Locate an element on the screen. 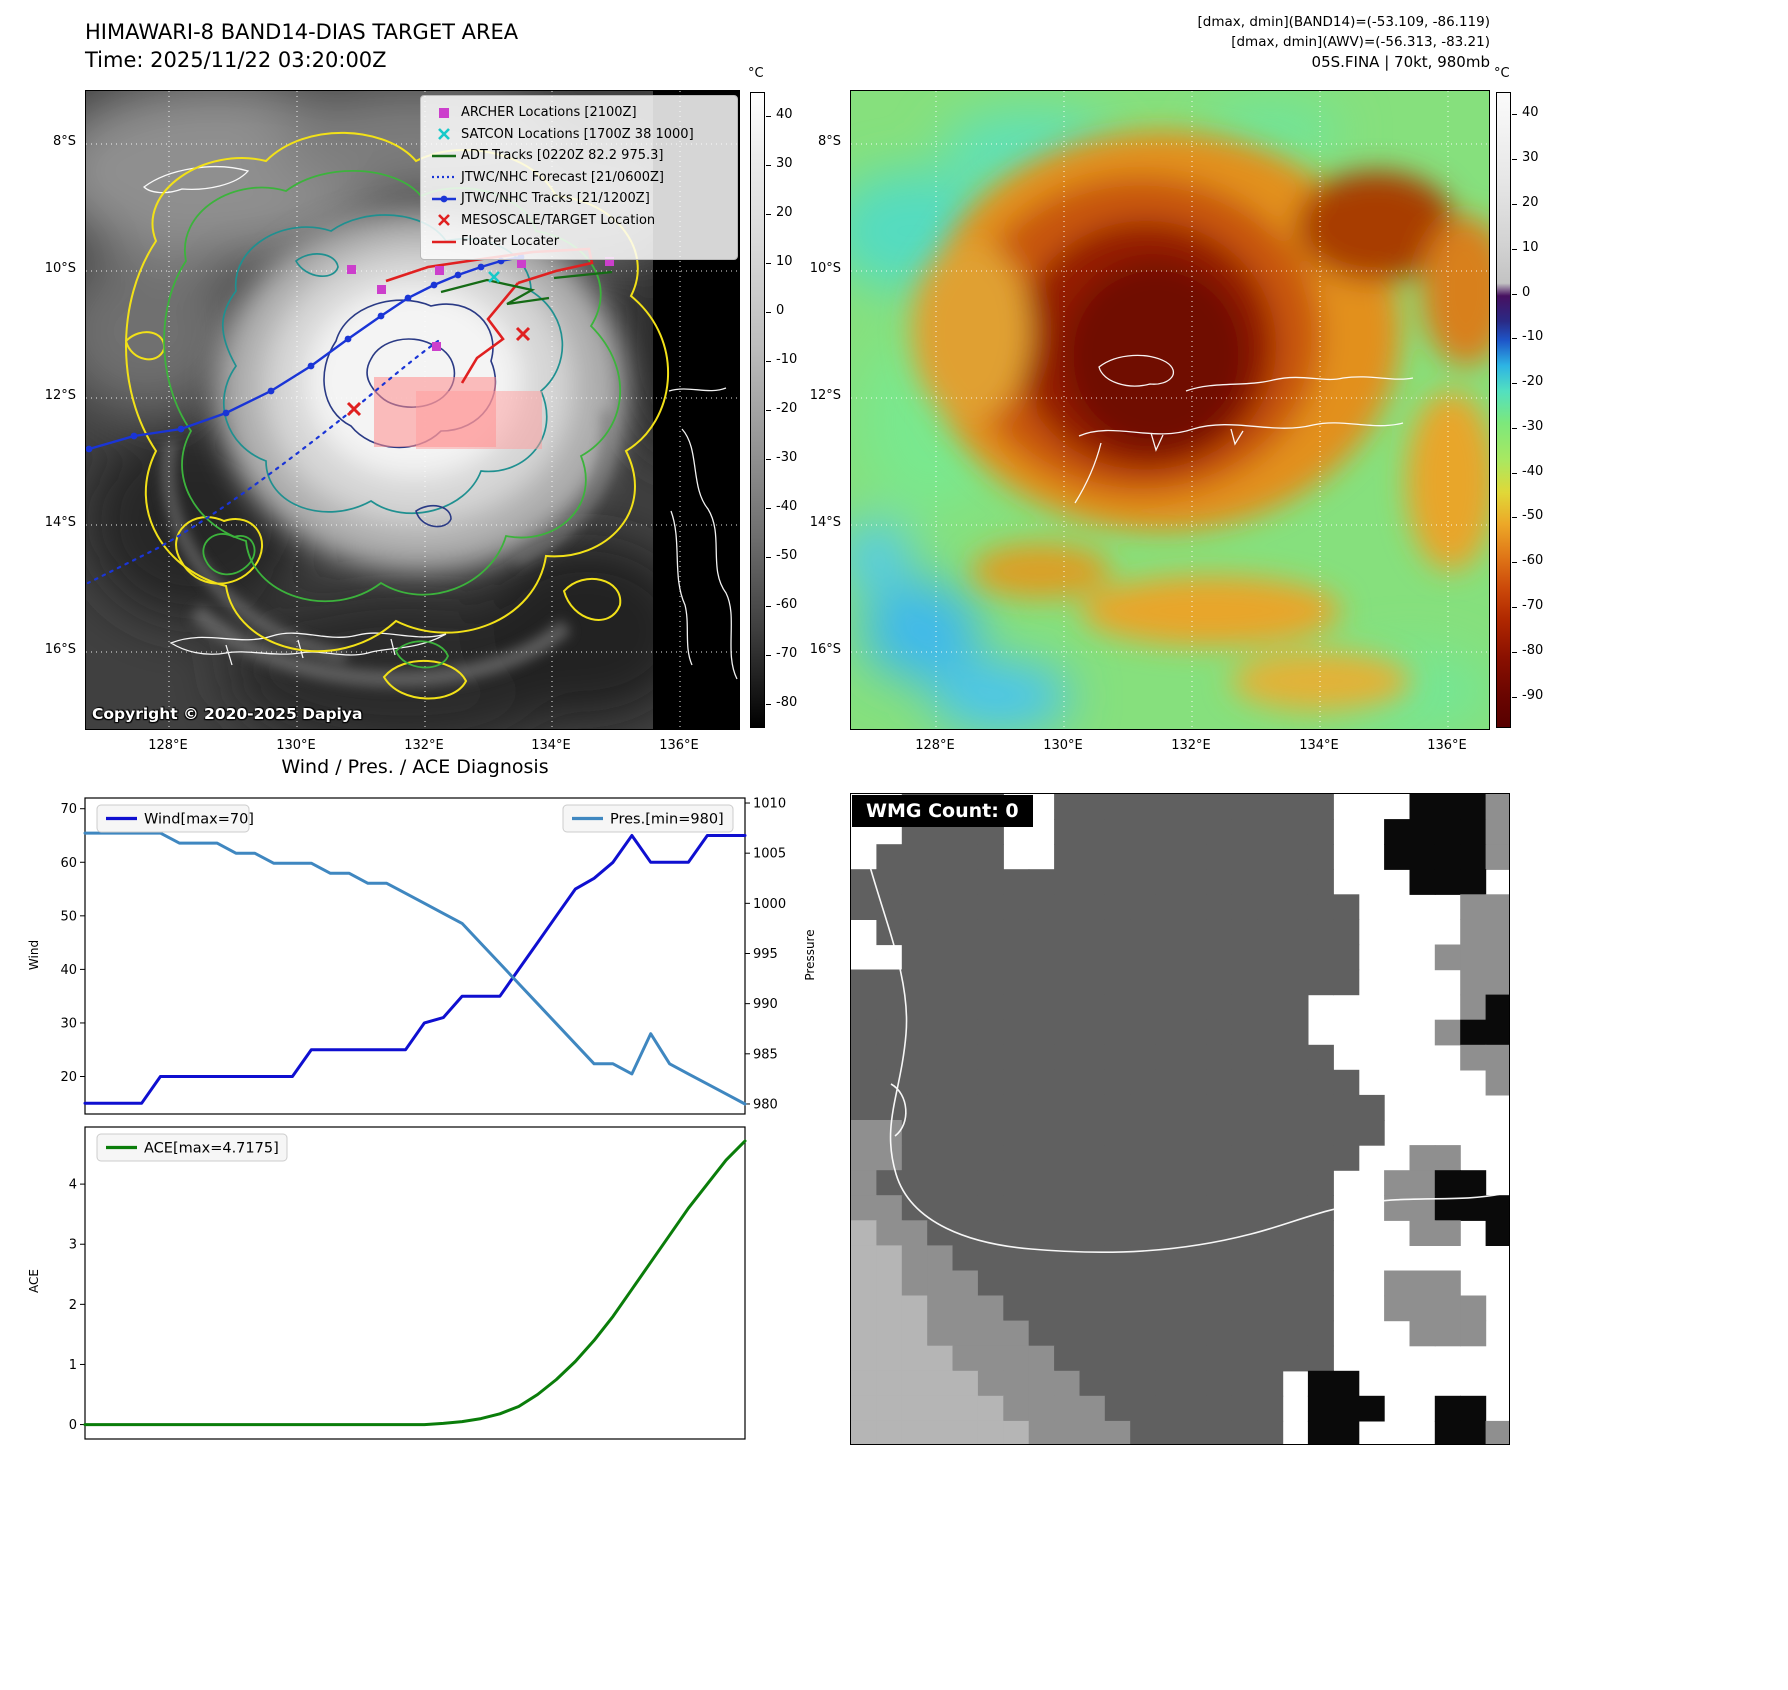 Image resolution: width=1788 pixels, height=1690 pixels. legend-item: JTWC/NHC Tracks [21/1200Z] is located at coordinates (579, 199).